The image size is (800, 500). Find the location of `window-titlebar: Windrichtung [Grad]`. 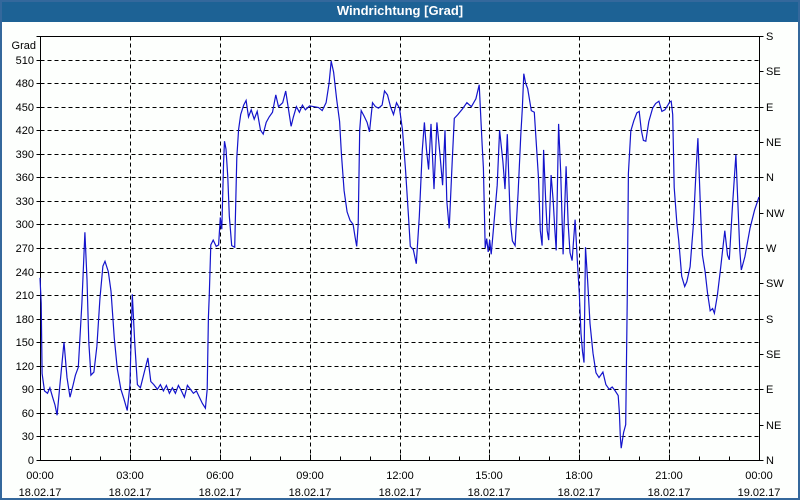

window-titlebar: Windrichtung [Grad] is located at coordinates (400, 12).